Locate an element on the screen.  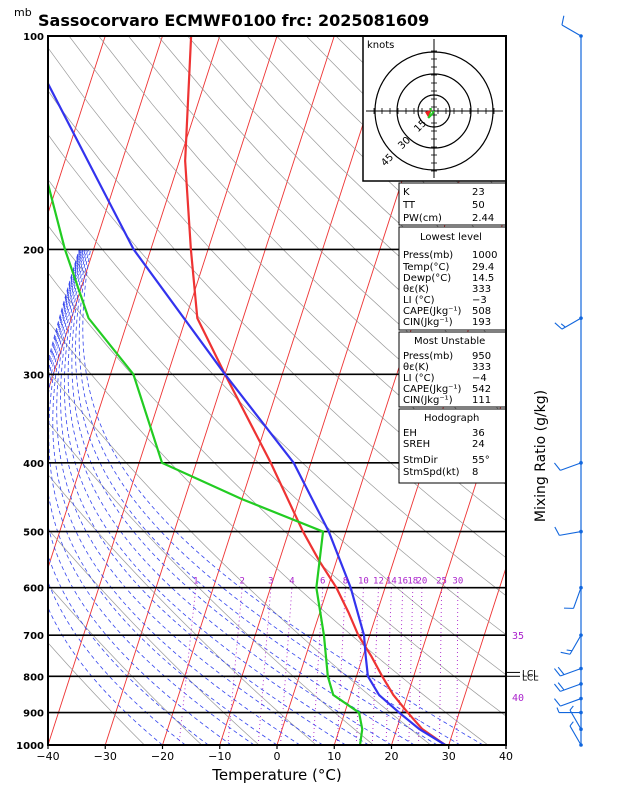
pressure-tick-label: 800 is located at coordinates (33, 677).